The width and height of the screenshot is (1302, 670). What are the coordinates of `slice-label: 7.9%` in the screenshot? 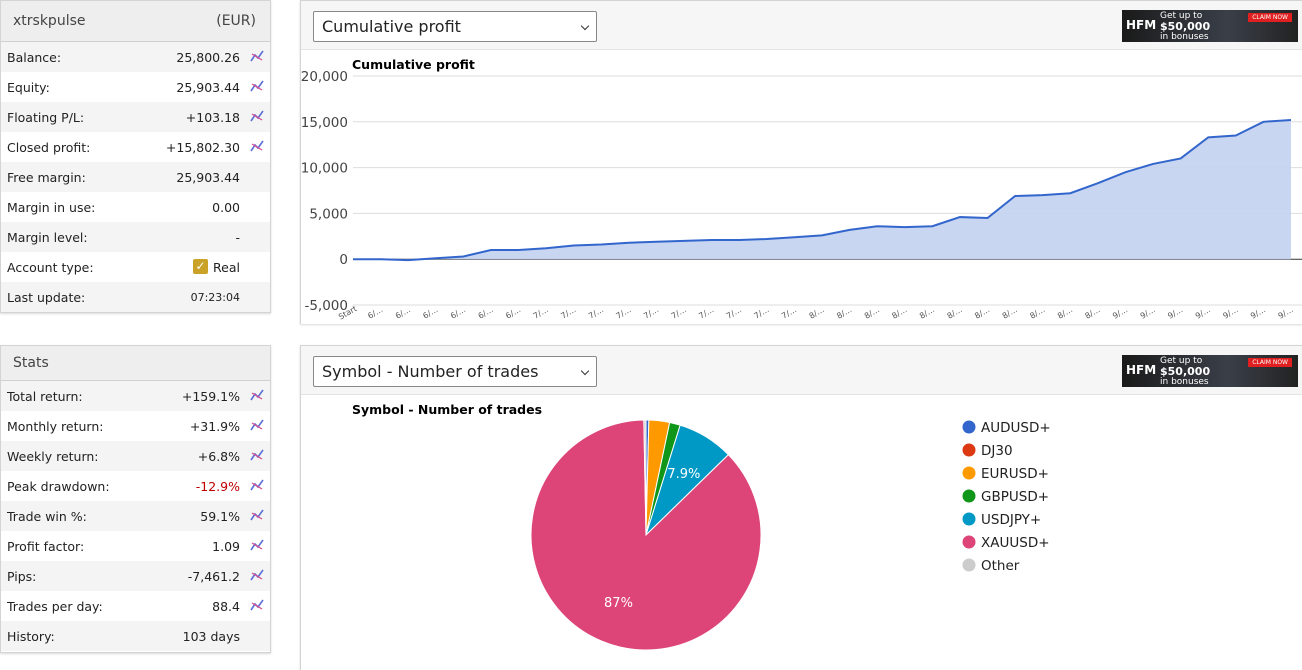 It's located at (683, 474).